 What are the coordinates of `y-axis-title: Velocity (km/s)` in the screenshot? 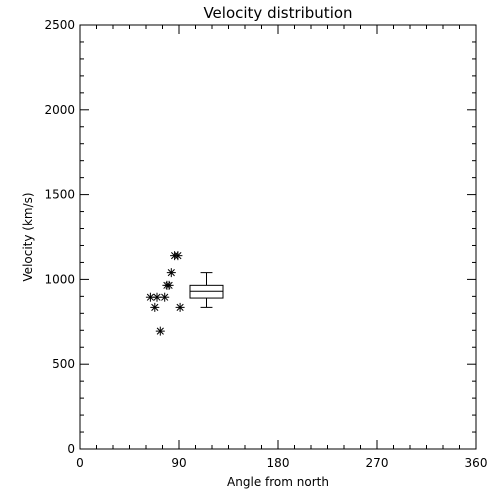 It's located at (28, 236).